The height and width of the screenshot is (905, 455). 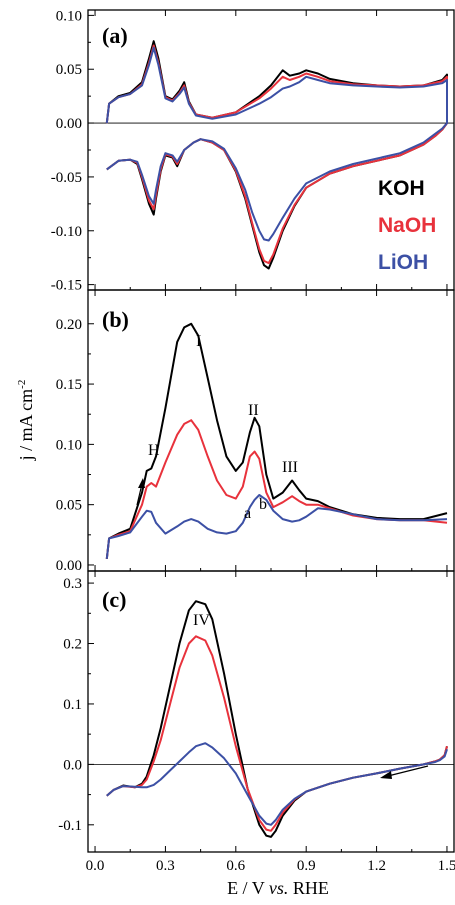 I want to click on y-axis-title: j / mA cm-2, so click(x=26, y=421).